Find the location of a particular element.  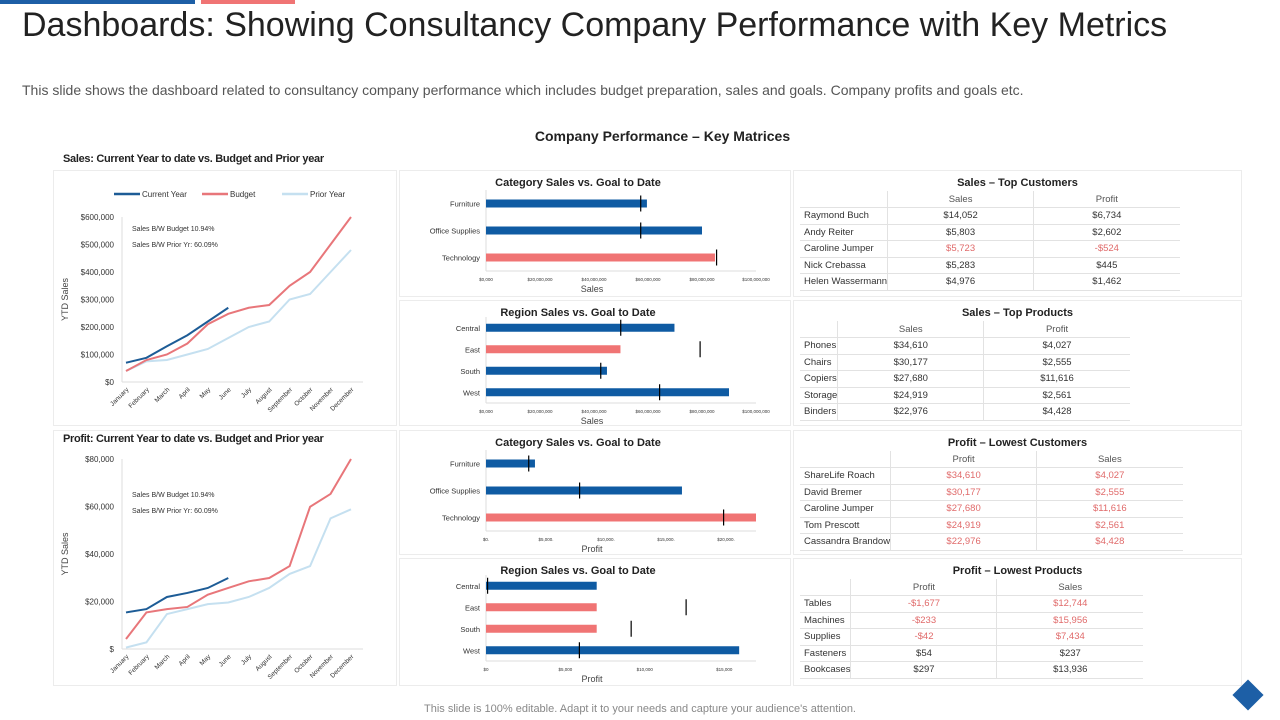

table-cell: $4,027 is located at coordinates (1056, 346).